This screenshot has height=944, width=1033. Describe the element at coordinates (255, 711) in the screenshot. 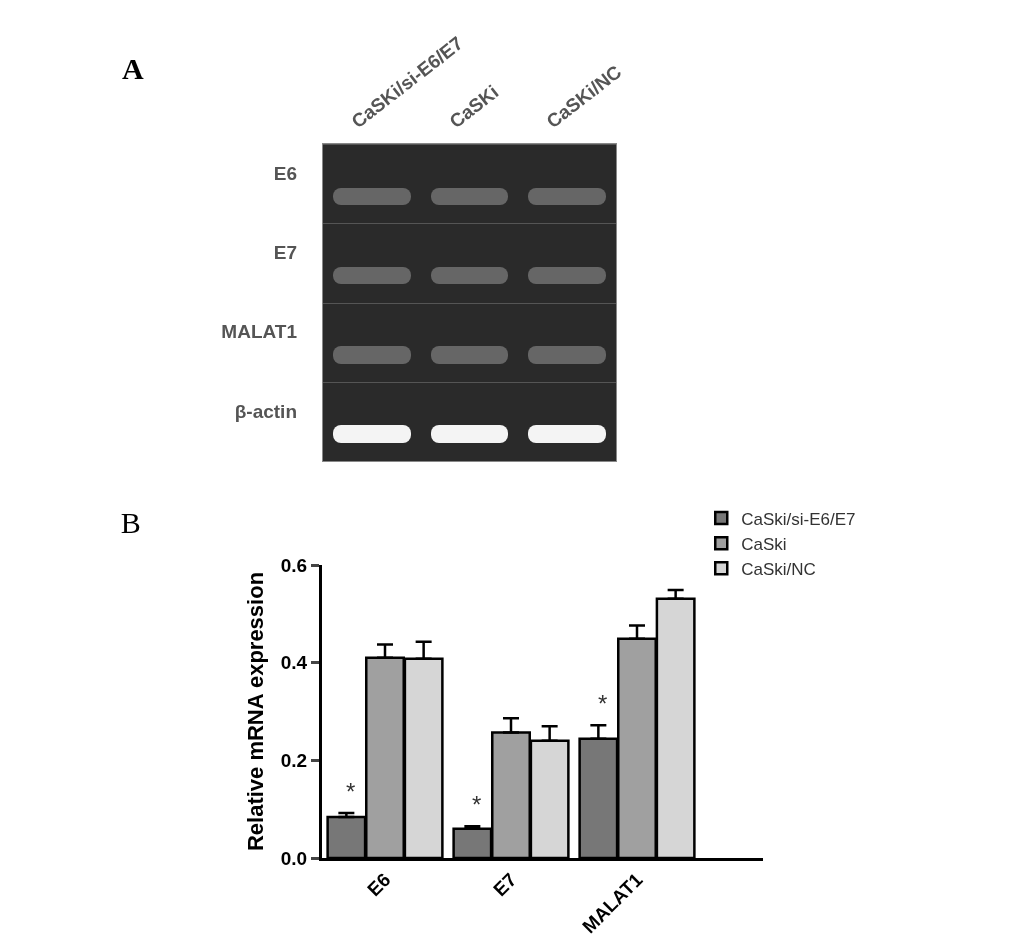

I see `y-axis-title: Relative mRNA expression` at that location.